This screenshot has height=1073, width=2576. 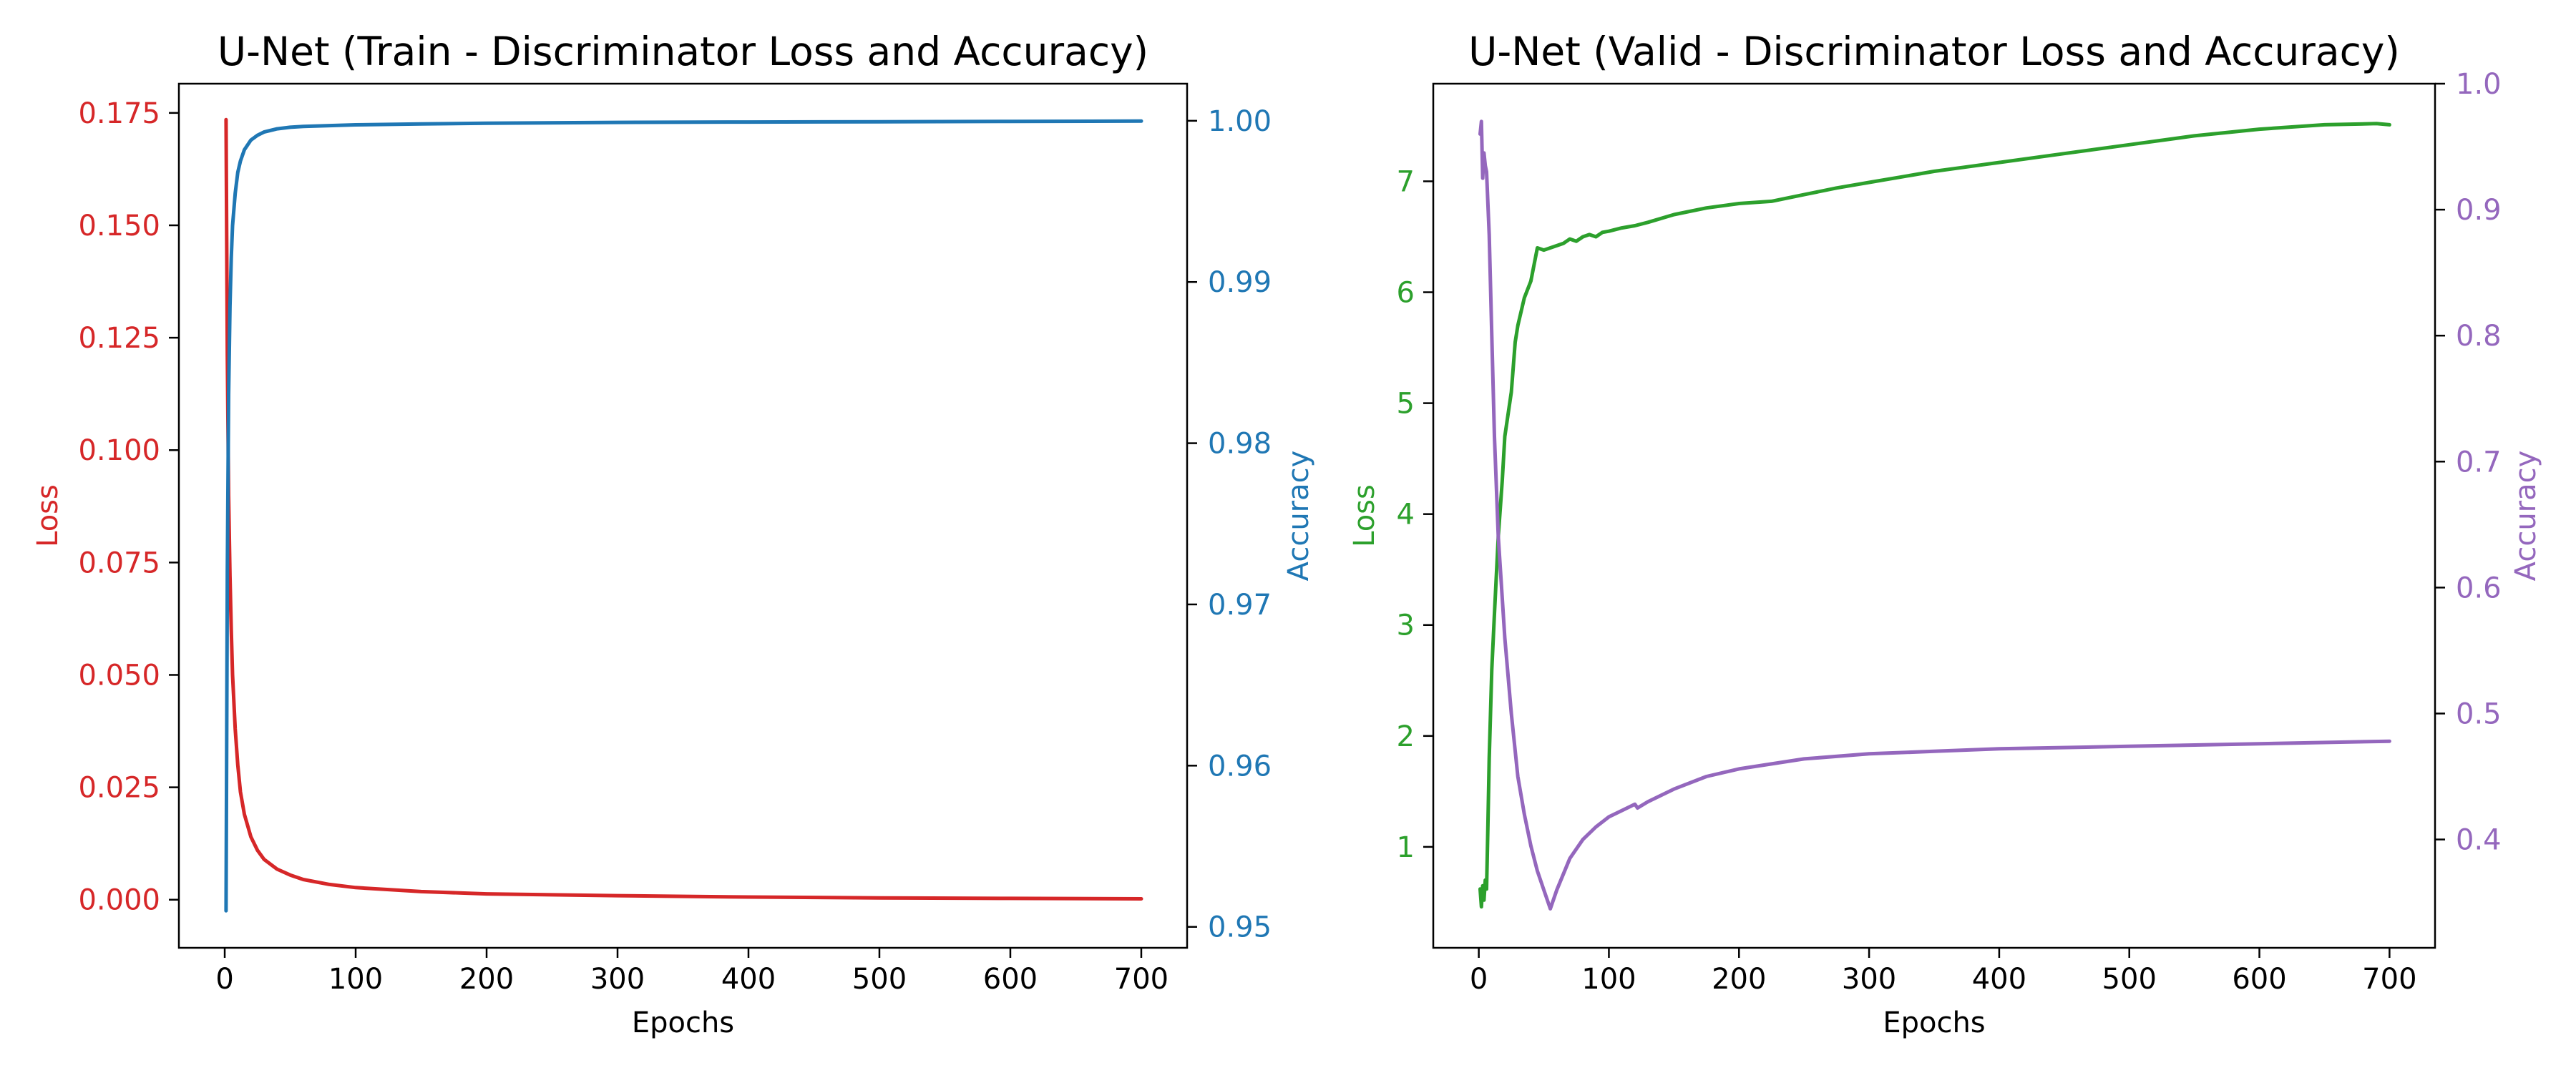 What do you see at coordinates (119, 900) in the screenshot?
I see `left-y-tick-label: 0.000` at bounding box center [119, 900].